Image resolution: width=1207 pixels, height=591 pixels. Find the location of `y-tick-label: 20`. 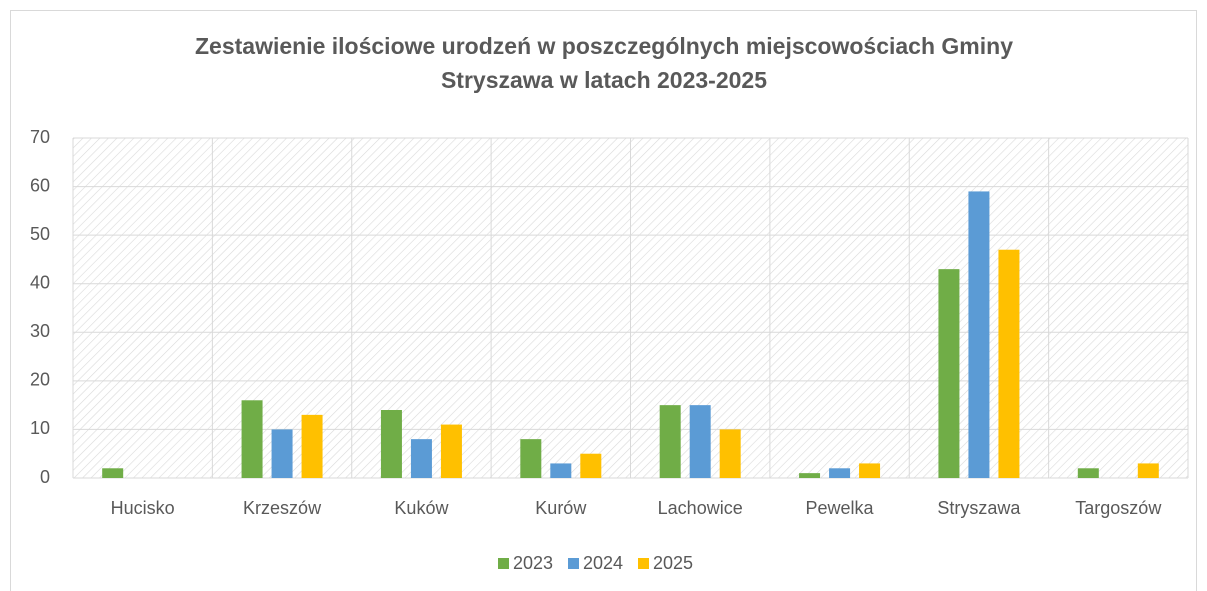

y-tick-label: 20 is located at coordinates (40, 380).